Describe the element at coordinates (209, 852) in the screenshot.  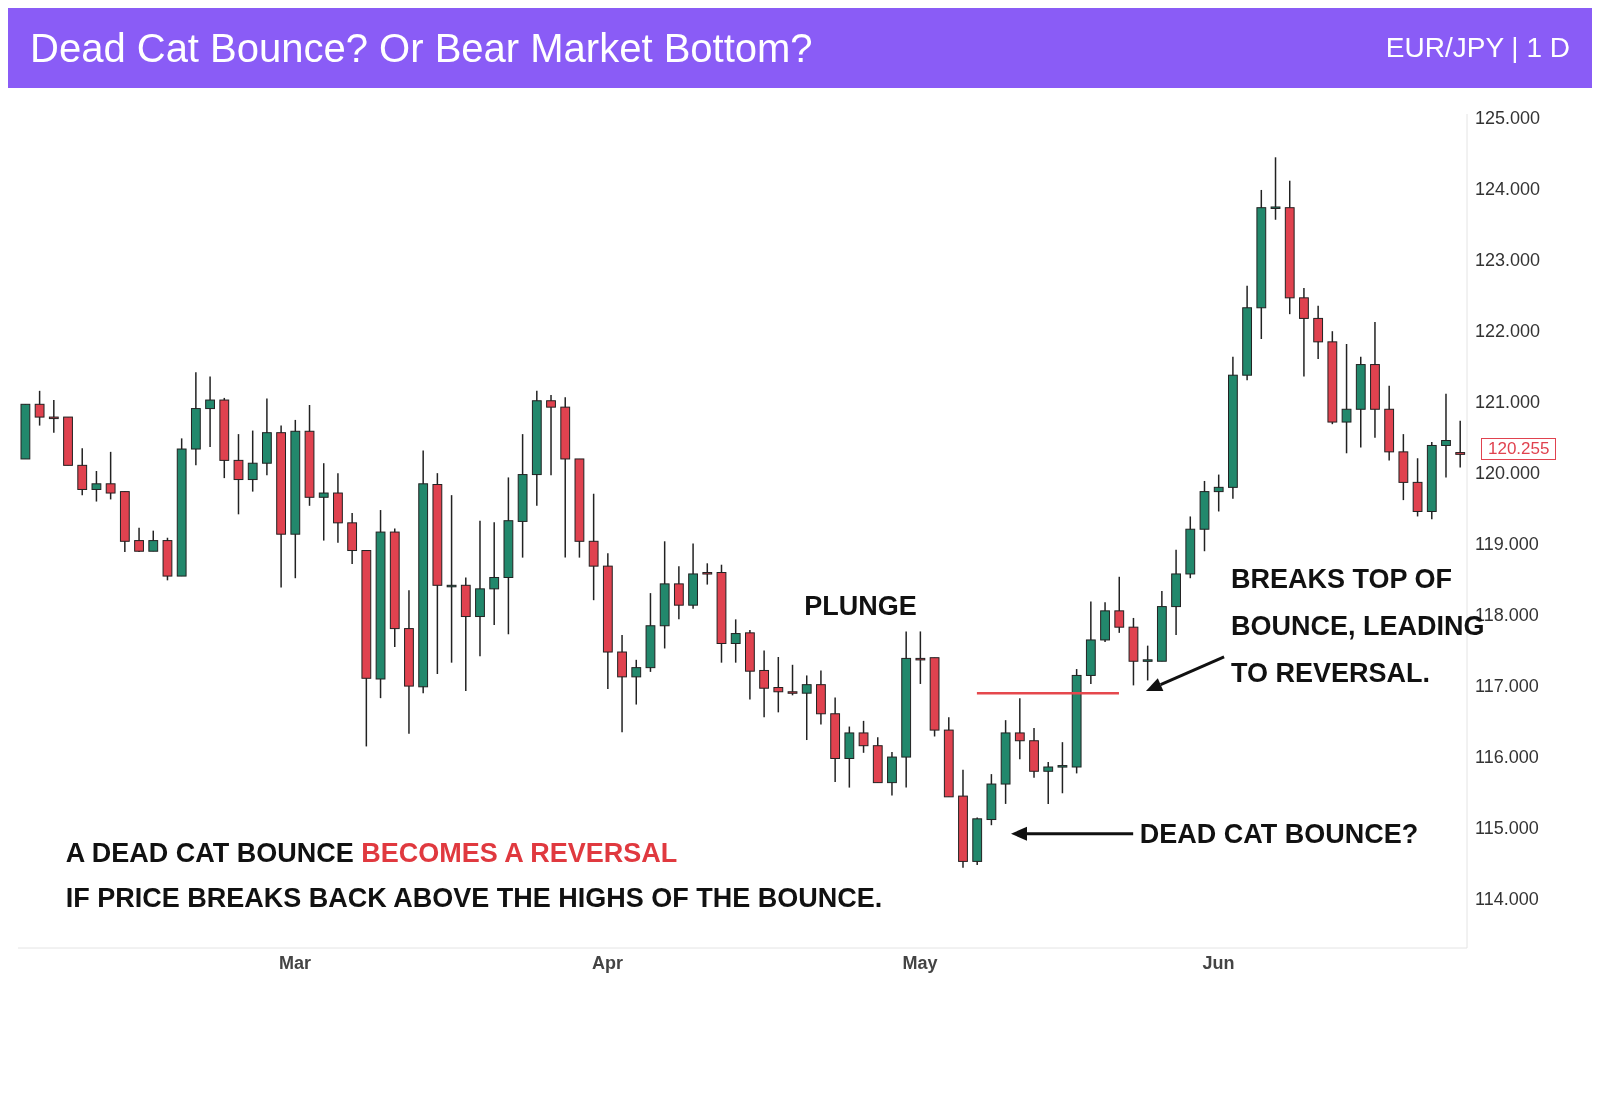
I see `annotation: A DEAD CAT BOUNCE` at that location.